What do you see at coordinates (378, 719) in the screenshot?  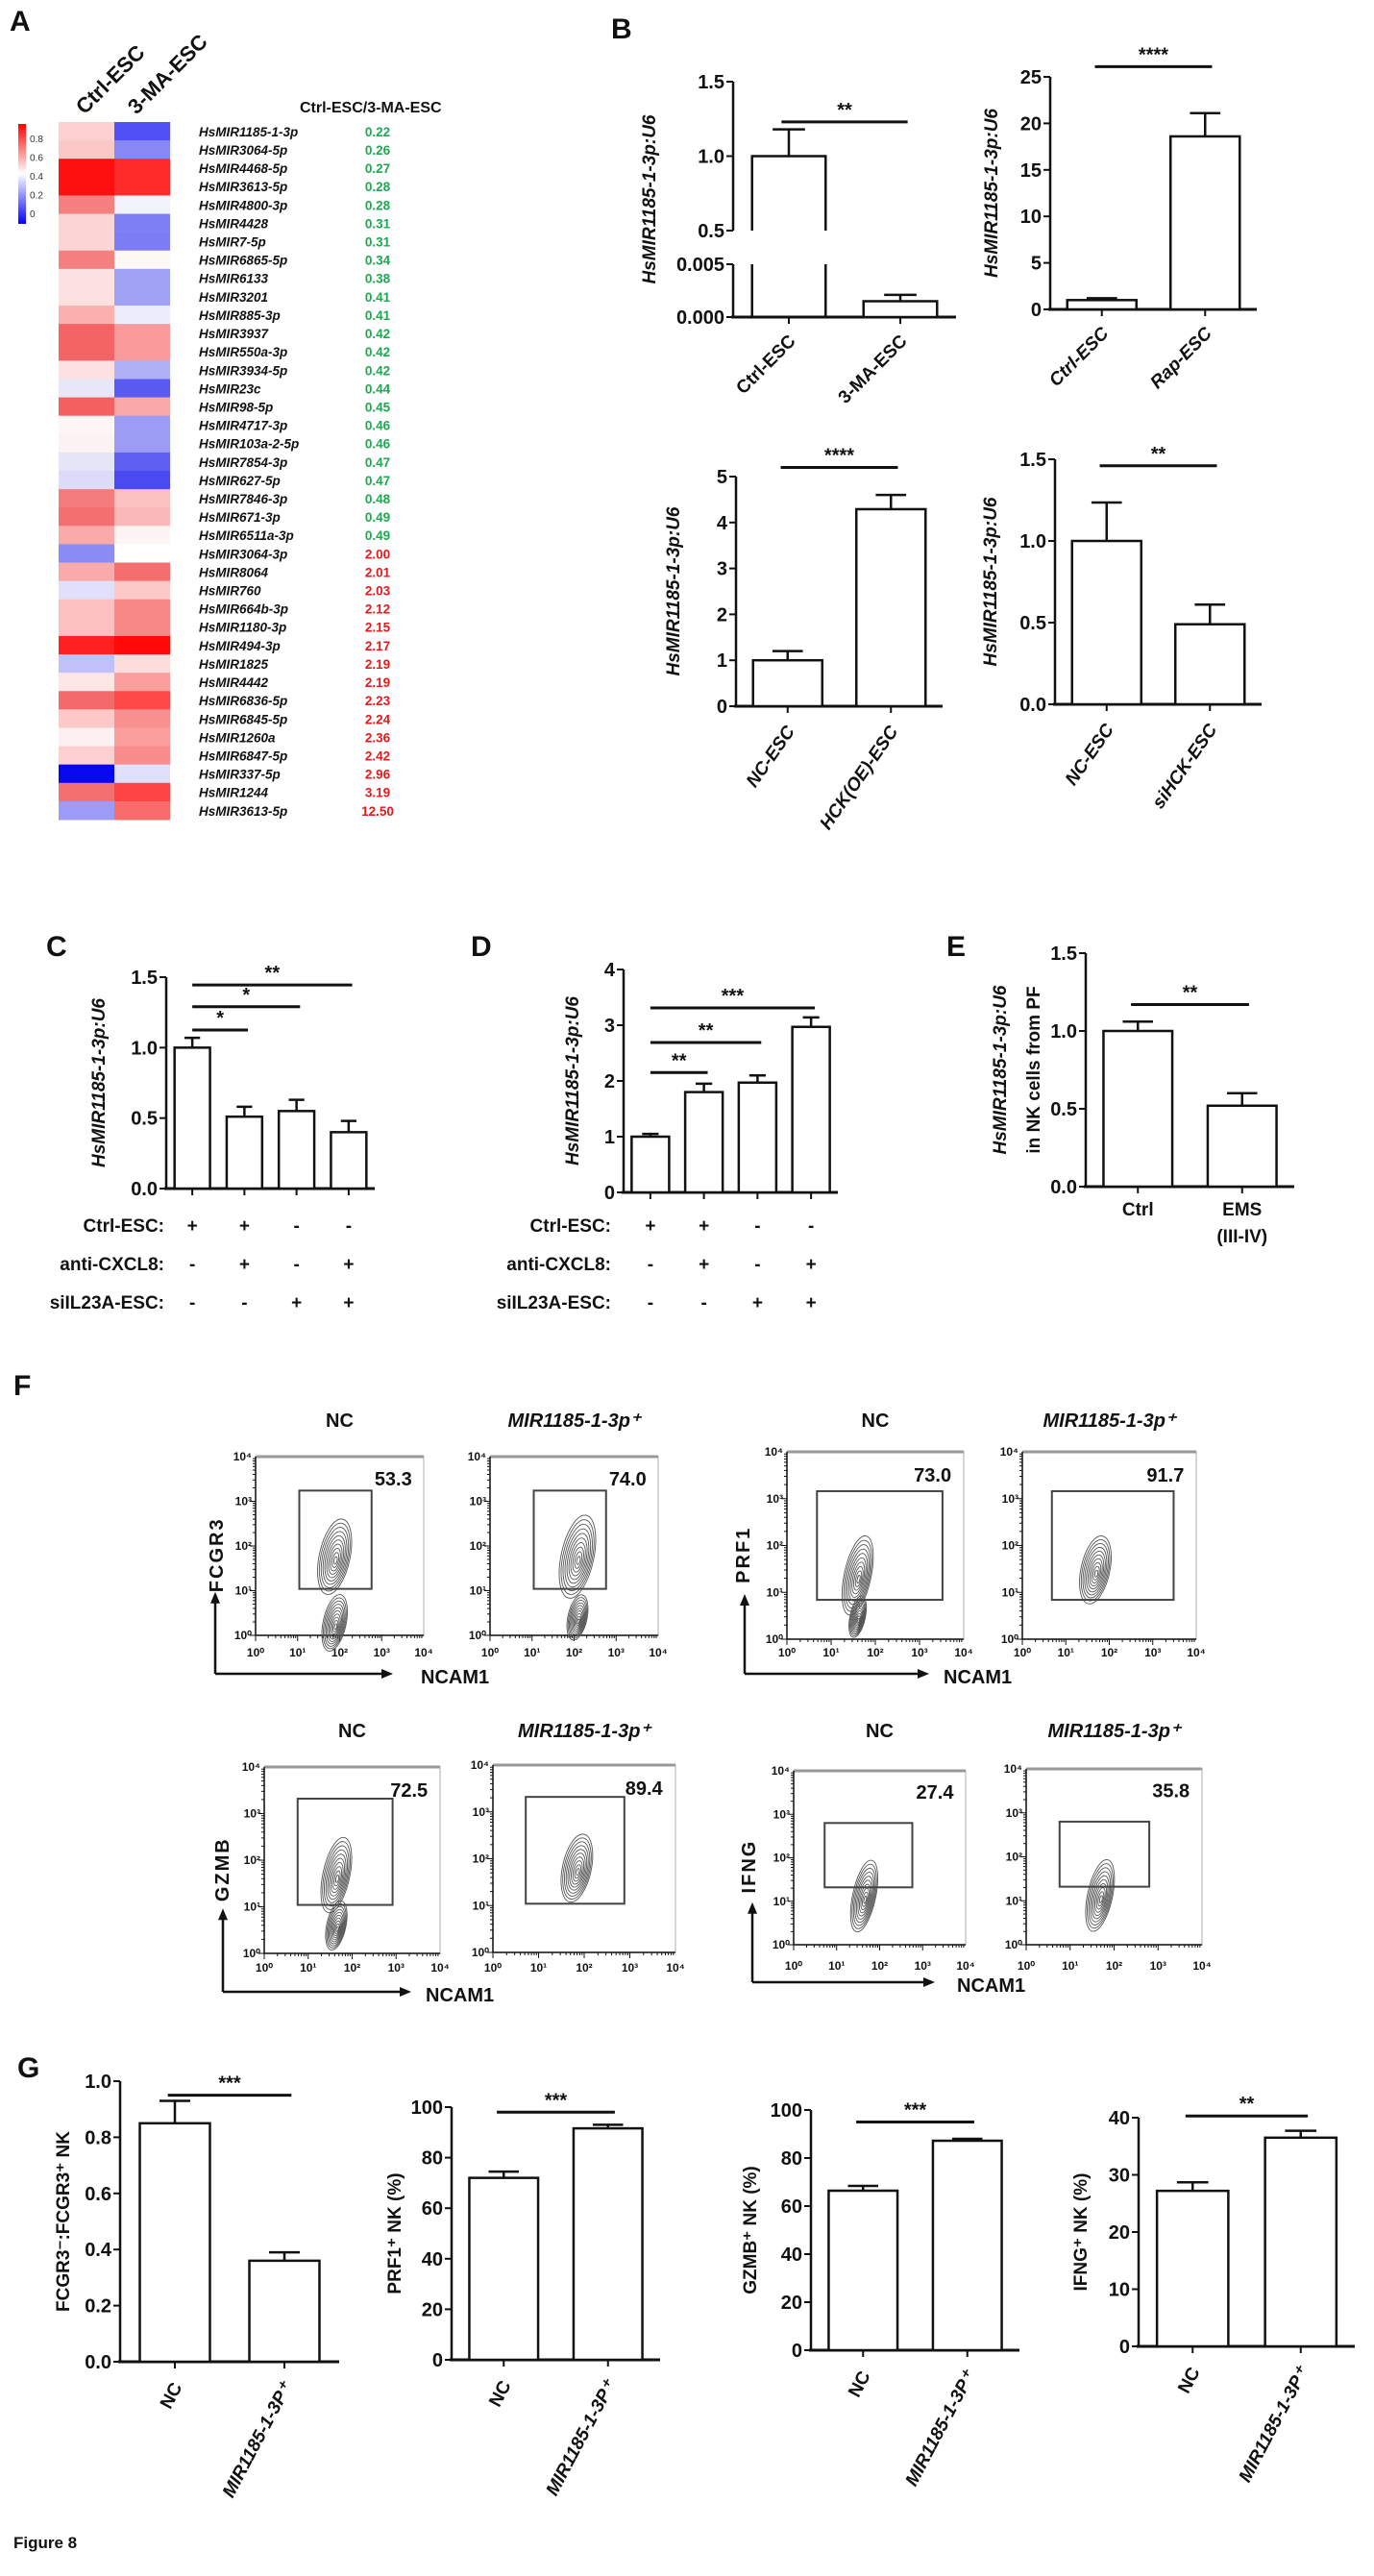 I see `heatmap-row-ratio: 2.24` at bounding box center [378, 719].